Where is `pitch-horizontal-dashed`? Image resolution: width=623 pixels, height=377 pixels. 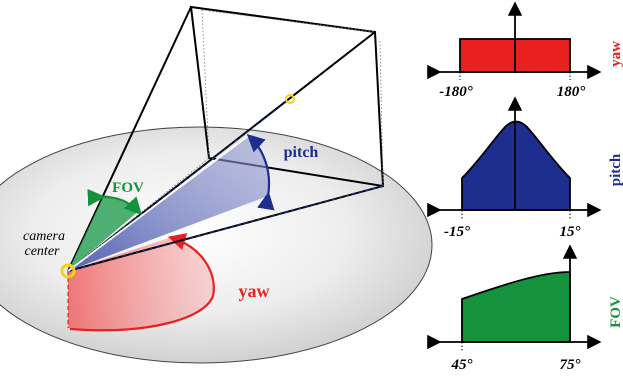
pitch-horizontal-dashed is located at coordinates (225, 228).